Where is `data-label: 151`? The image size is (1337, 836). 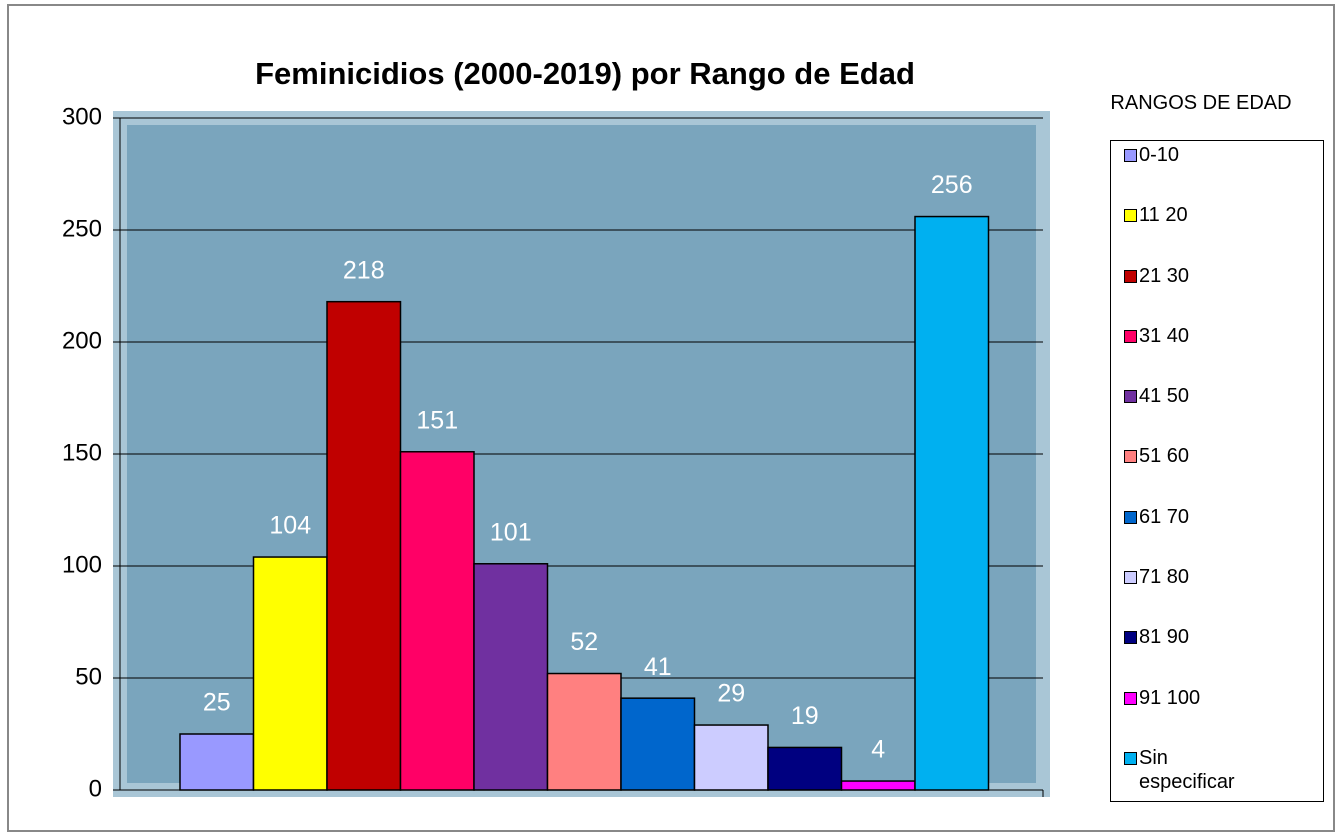
data-label: 151 is located at coordinates (437, 420).